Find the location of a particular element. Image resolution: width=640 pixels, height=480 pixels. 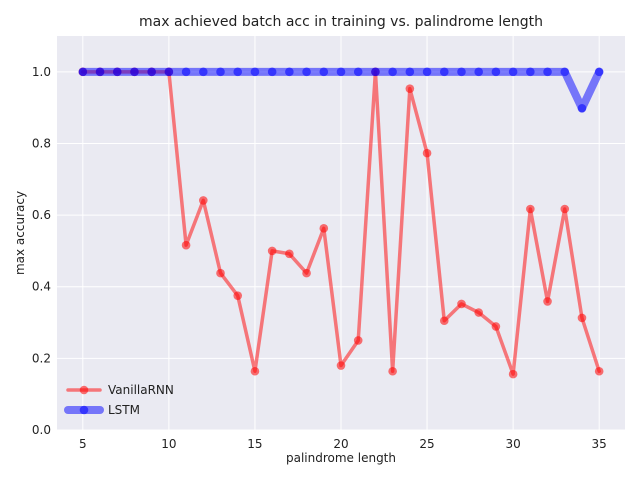

legend-label: VanillaRNN is located at coordinates (141, 390).